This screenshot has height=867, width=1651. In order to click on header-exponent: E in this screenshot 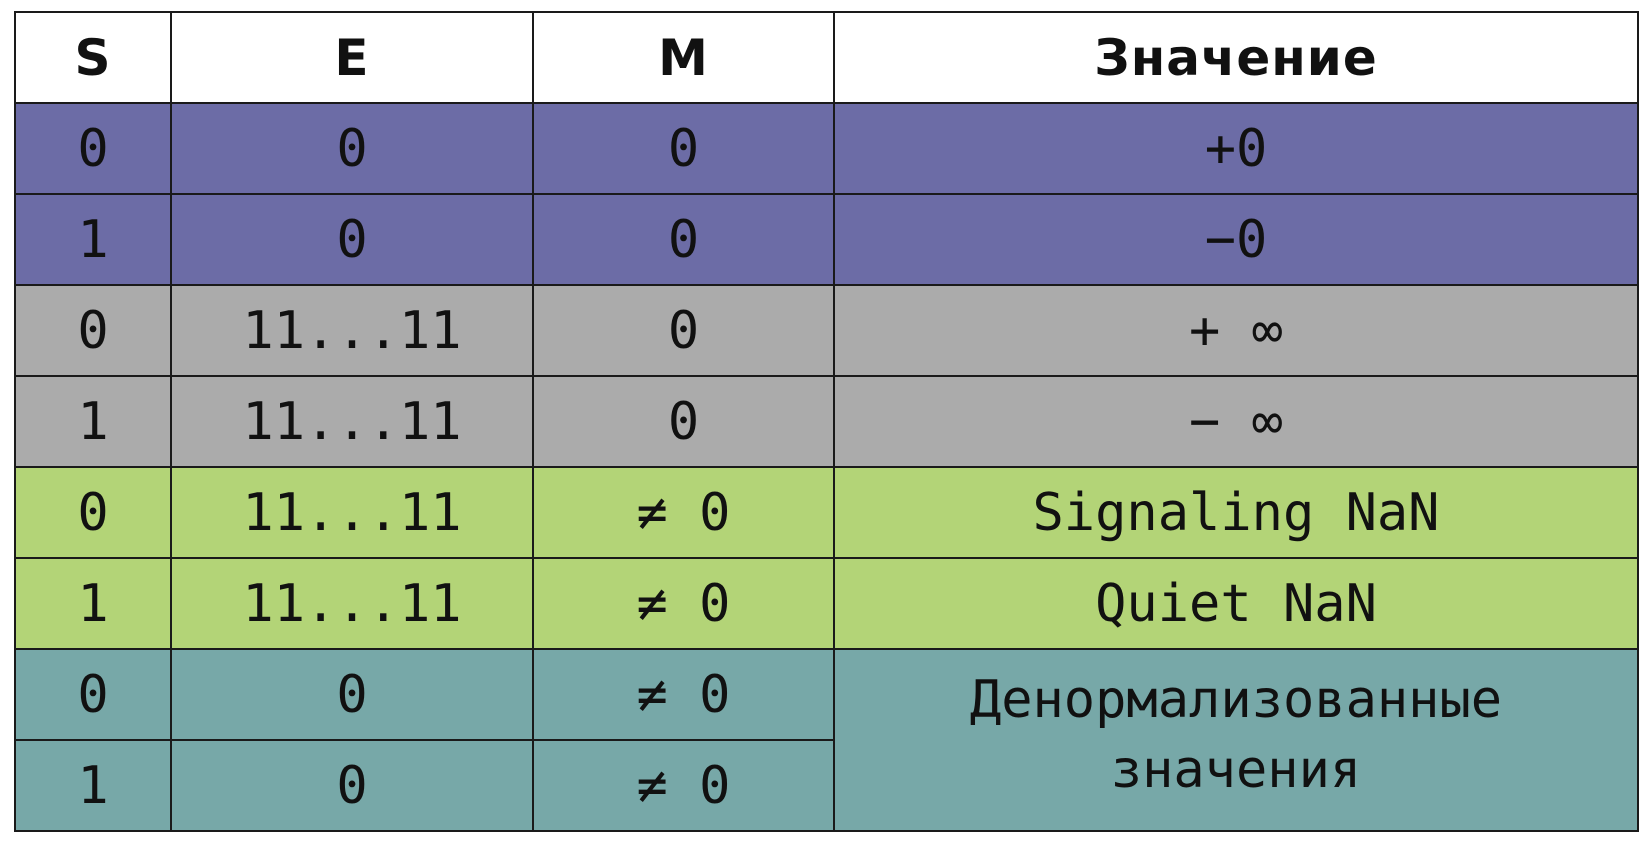, I will do `click(352, 57)`.